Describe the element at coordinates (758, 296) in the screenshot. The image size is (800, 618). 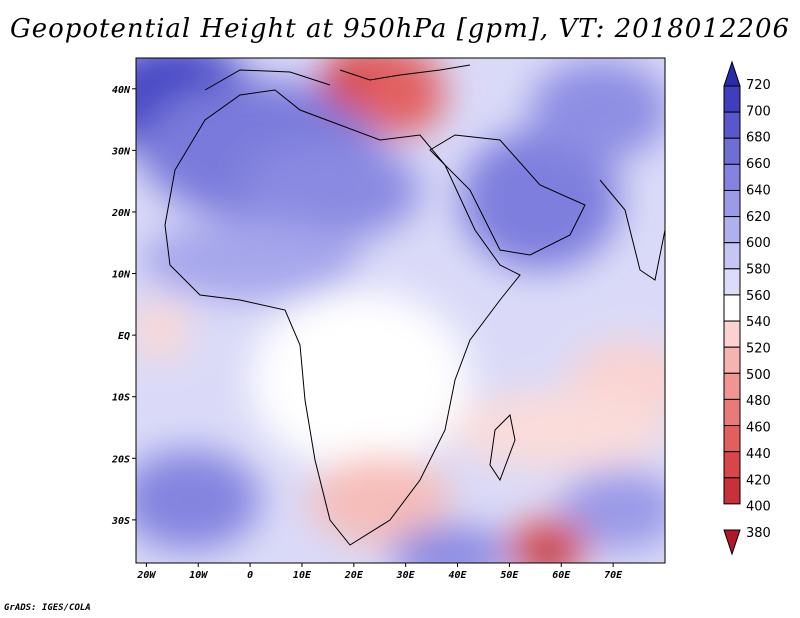
I see `colorbar-label: 560` at that location.